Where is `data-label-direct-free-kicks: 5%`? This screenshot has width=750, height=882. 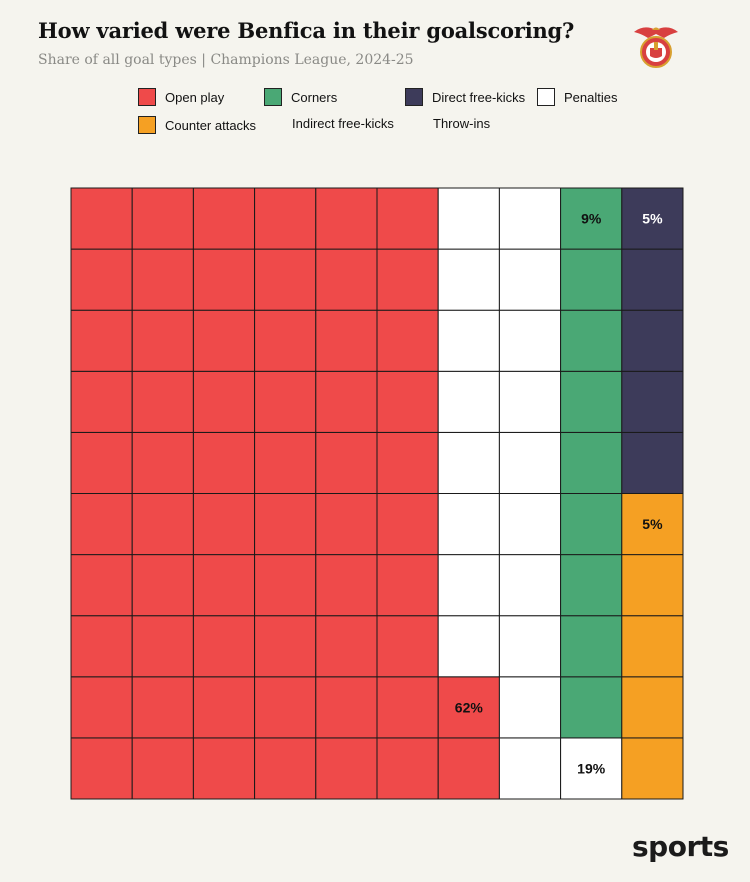 data-label-direct-free-kicks: 5% is located at coordinates (652, 219).